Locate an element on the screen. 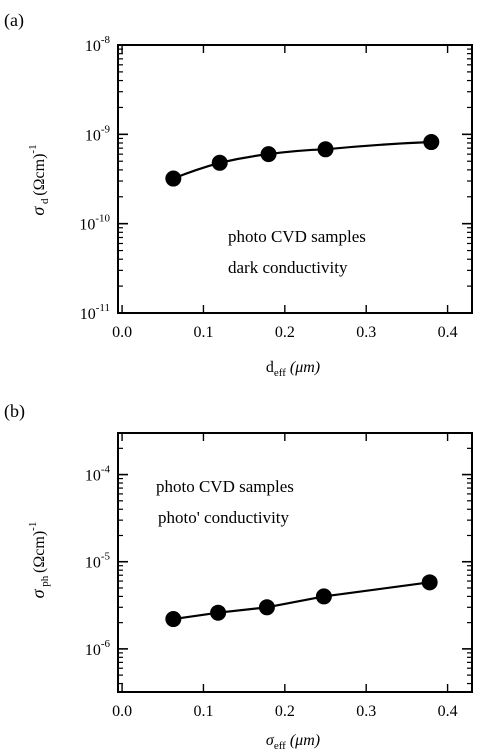 Image resolution: width=502 pixels, height=753 pixels. annotation-text: photo' conductivity is located at coordinates (224, 517).